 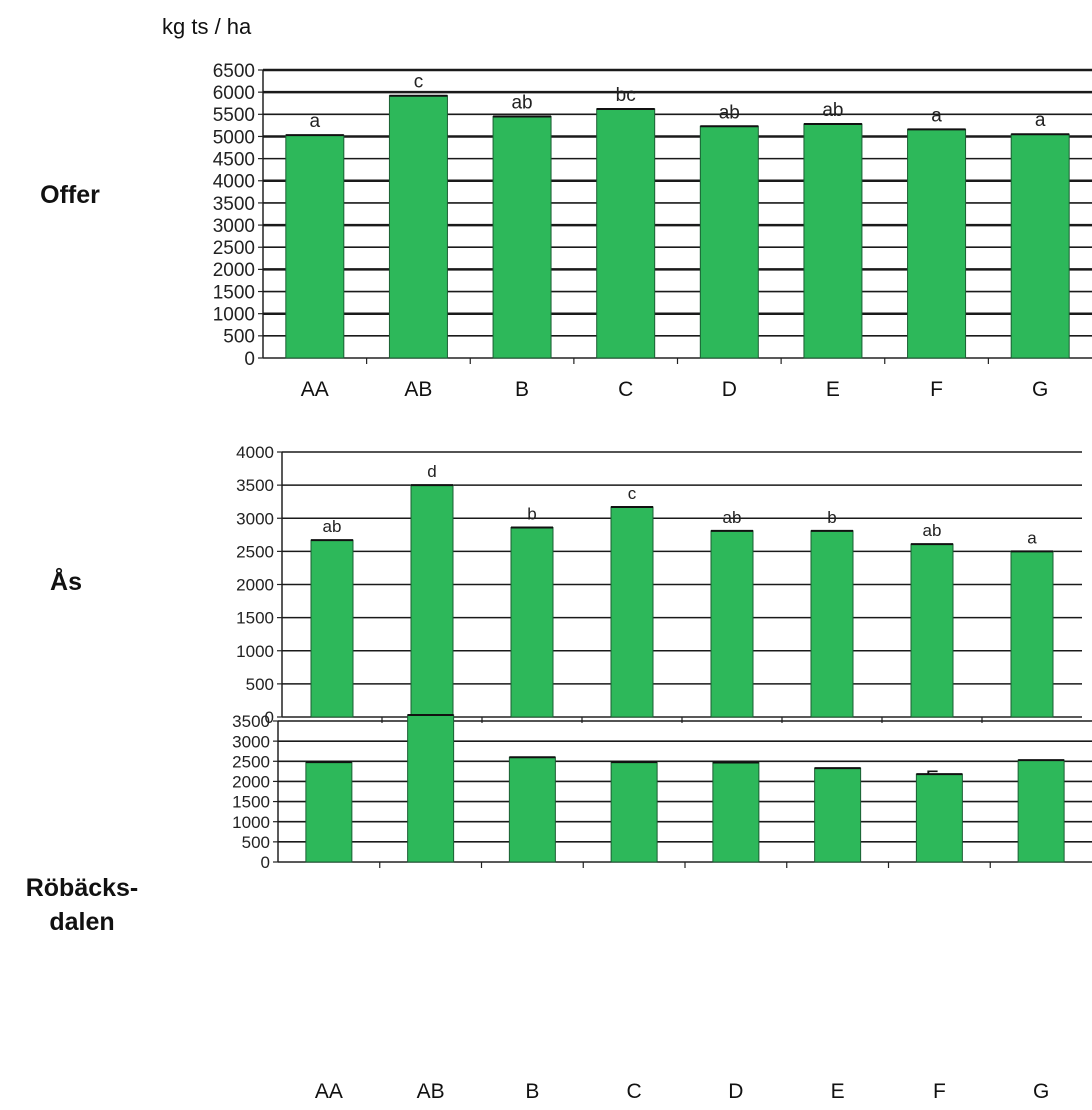 I want to click on y-tick-label: 5000, so click(x=234, y=137).